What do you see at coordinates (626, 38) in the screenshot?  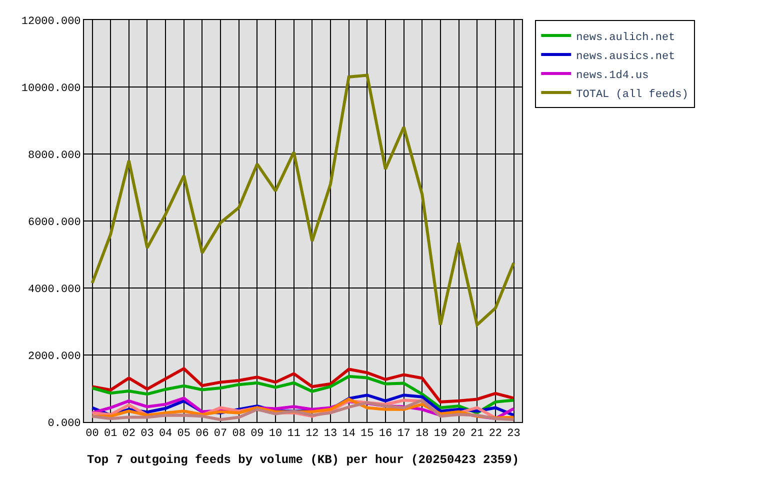 I see `legend-label: news.aulich.net` at bounding box center [626, 38].